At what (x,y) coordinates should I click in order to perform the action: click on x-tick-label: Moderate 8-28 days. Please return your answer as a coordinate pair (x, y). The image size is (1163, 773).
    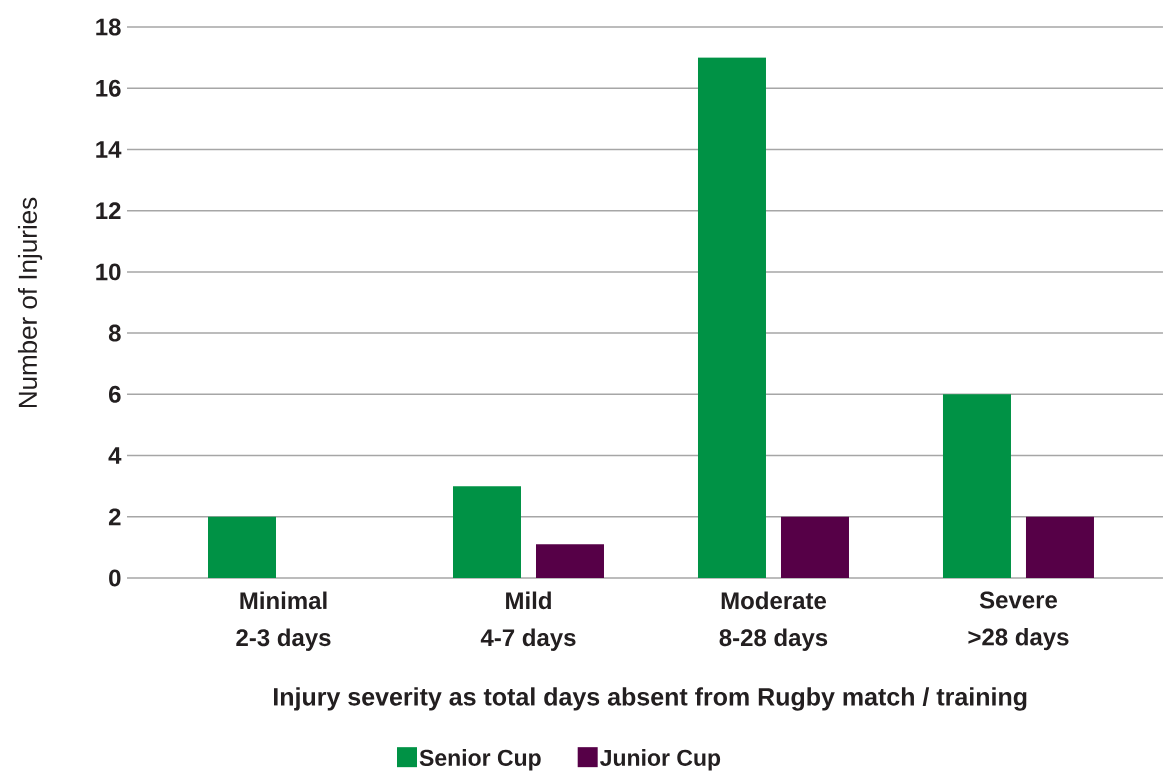
    Looking at the image, I should click on (773, 621).